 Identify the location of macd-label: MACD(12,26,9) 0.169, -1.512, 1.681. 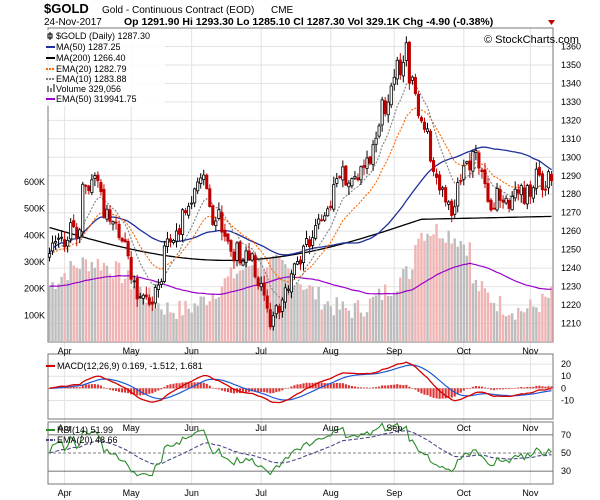
(130, 366).